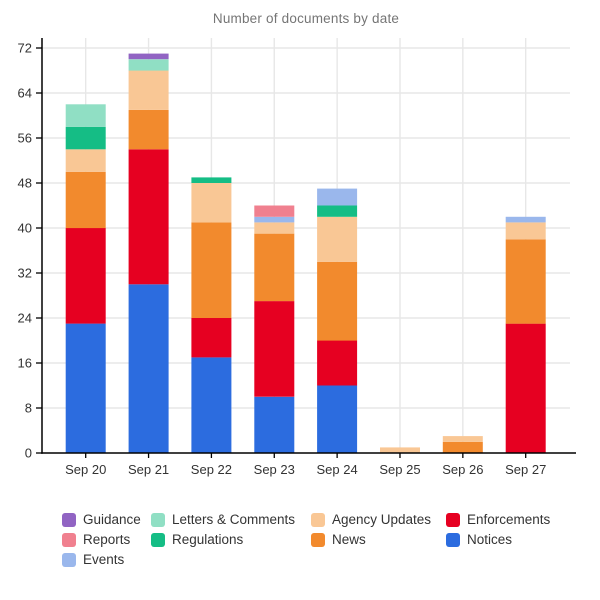  Describe the element at coordinates (69, 519) in the screenshot. I see `legend-swatch-guidance` at that location.